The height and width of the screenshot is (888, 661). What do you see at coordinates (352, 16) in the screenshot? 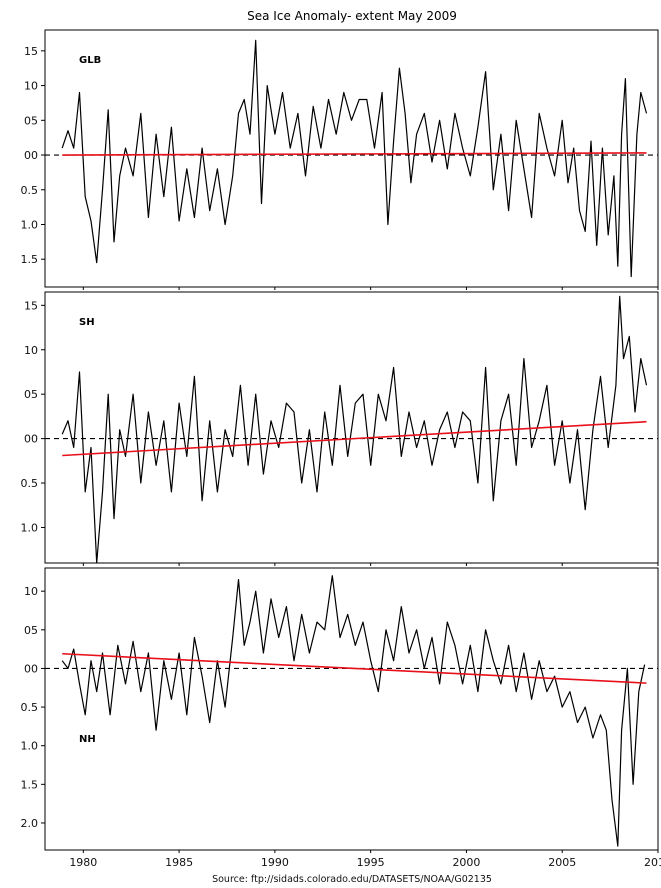
I see `chart-title: Sea Ice Anomaly- extent May 2009` at bounding box center [352, 16].